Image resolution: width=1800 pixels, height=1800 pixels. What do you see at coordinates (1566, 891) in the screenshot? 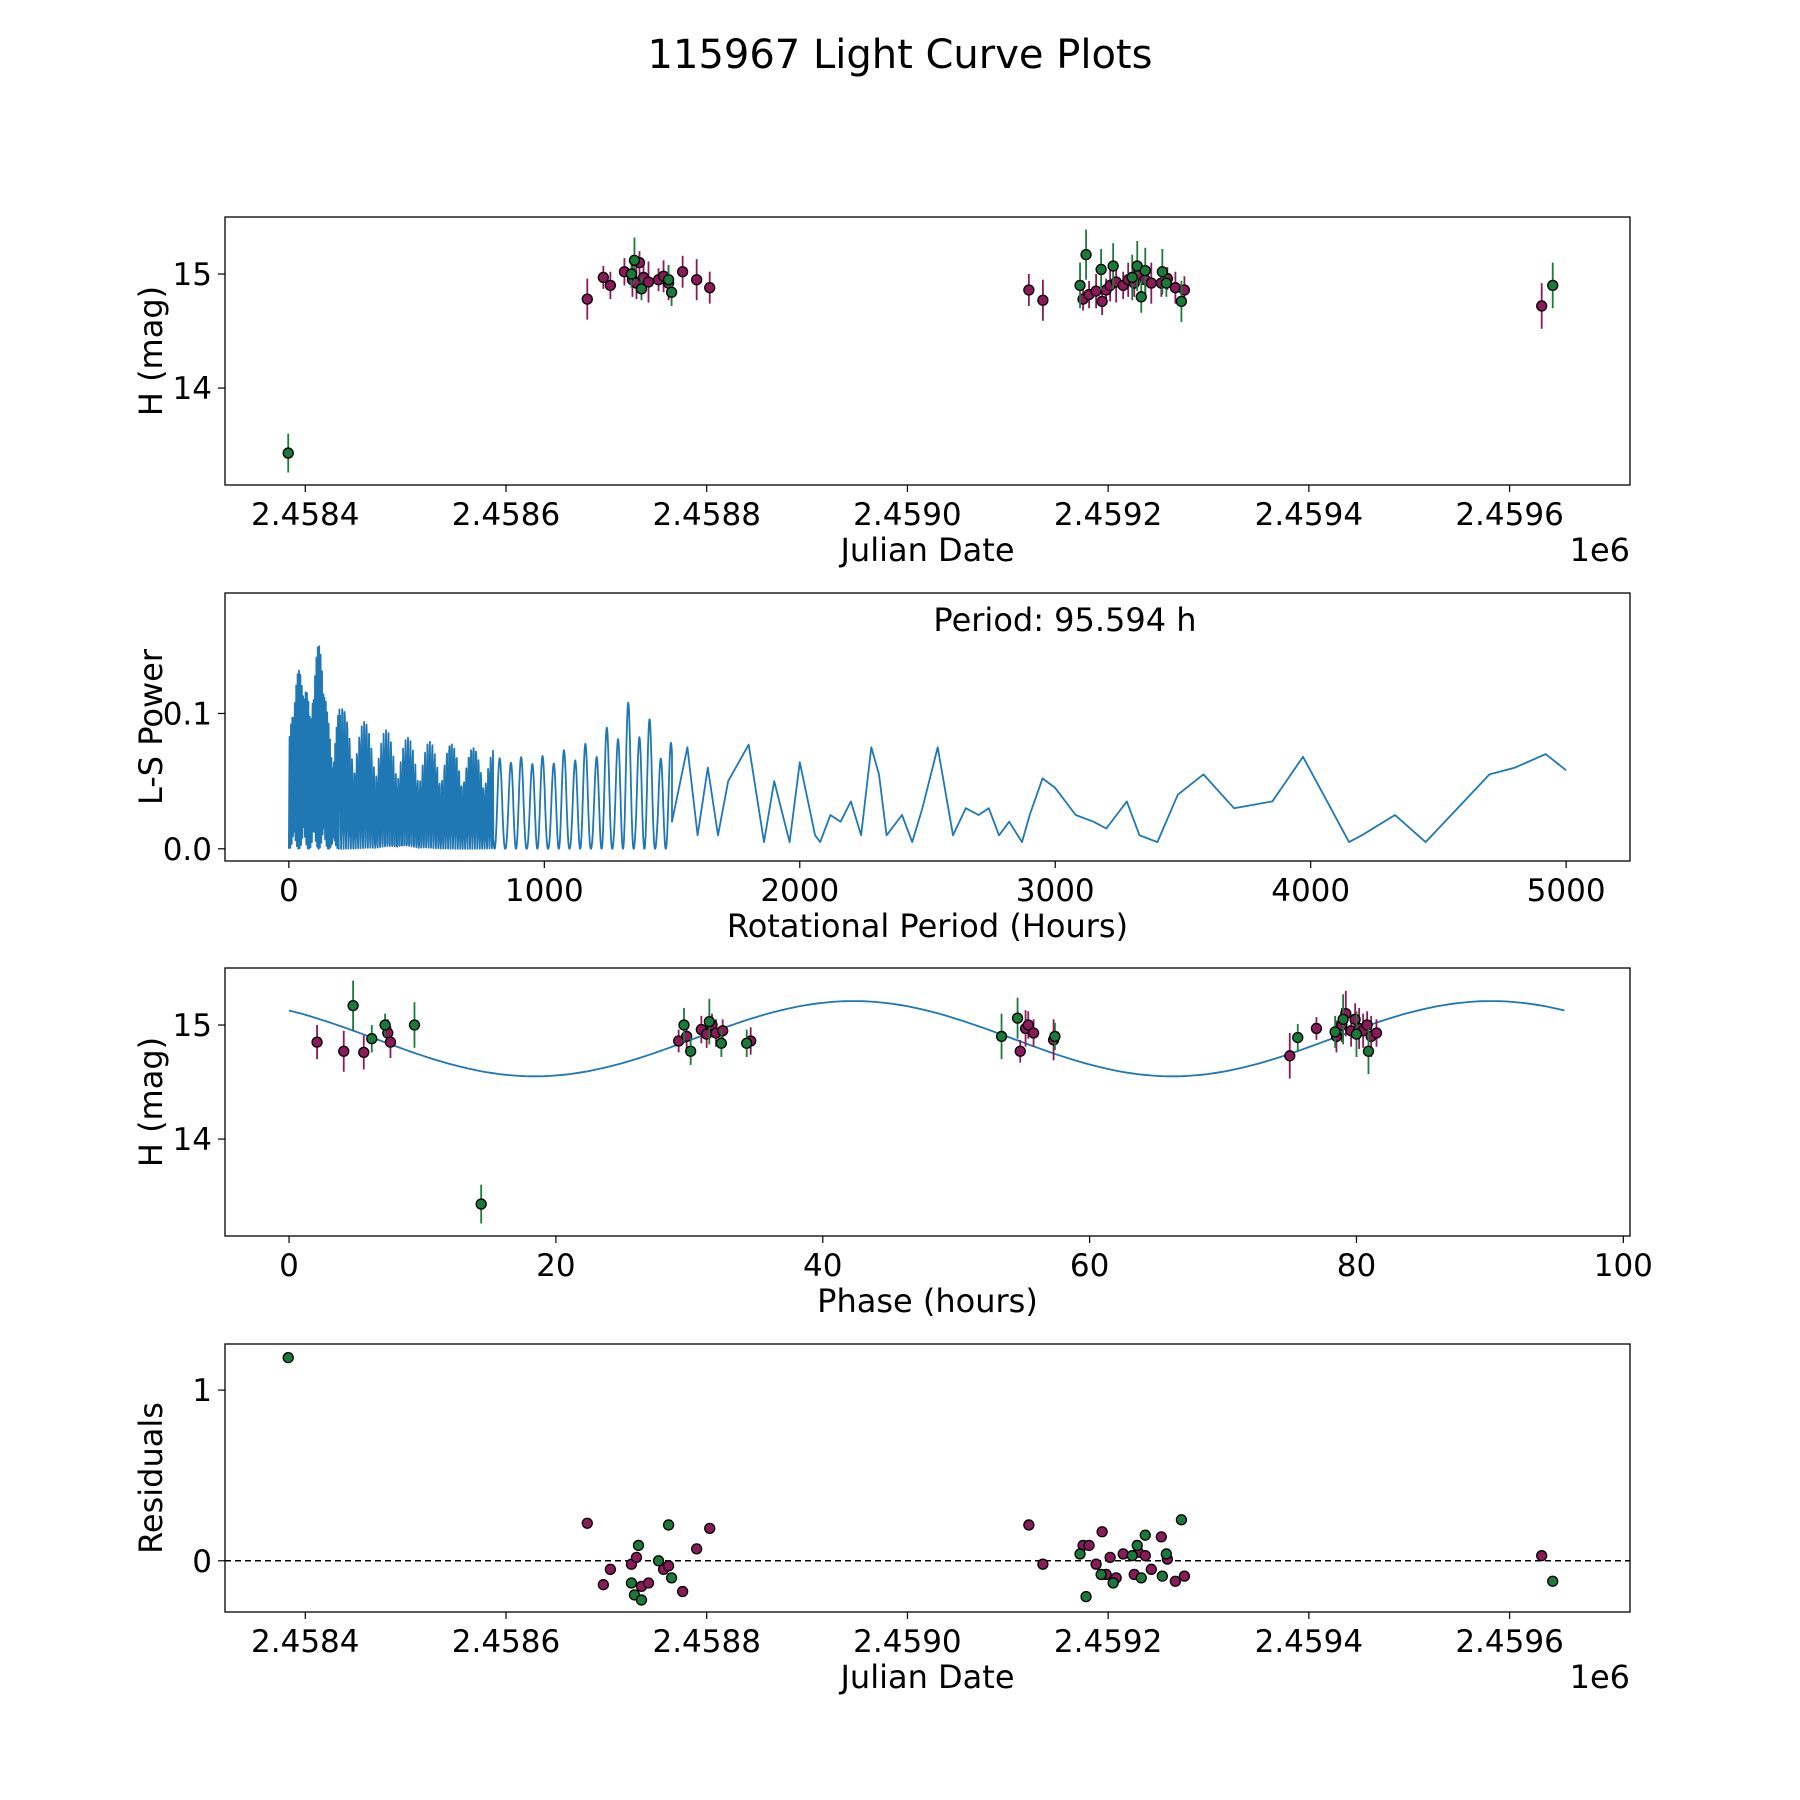
I see `periodogram-xtick-label: 5000` at bounding box center [1566, 891].